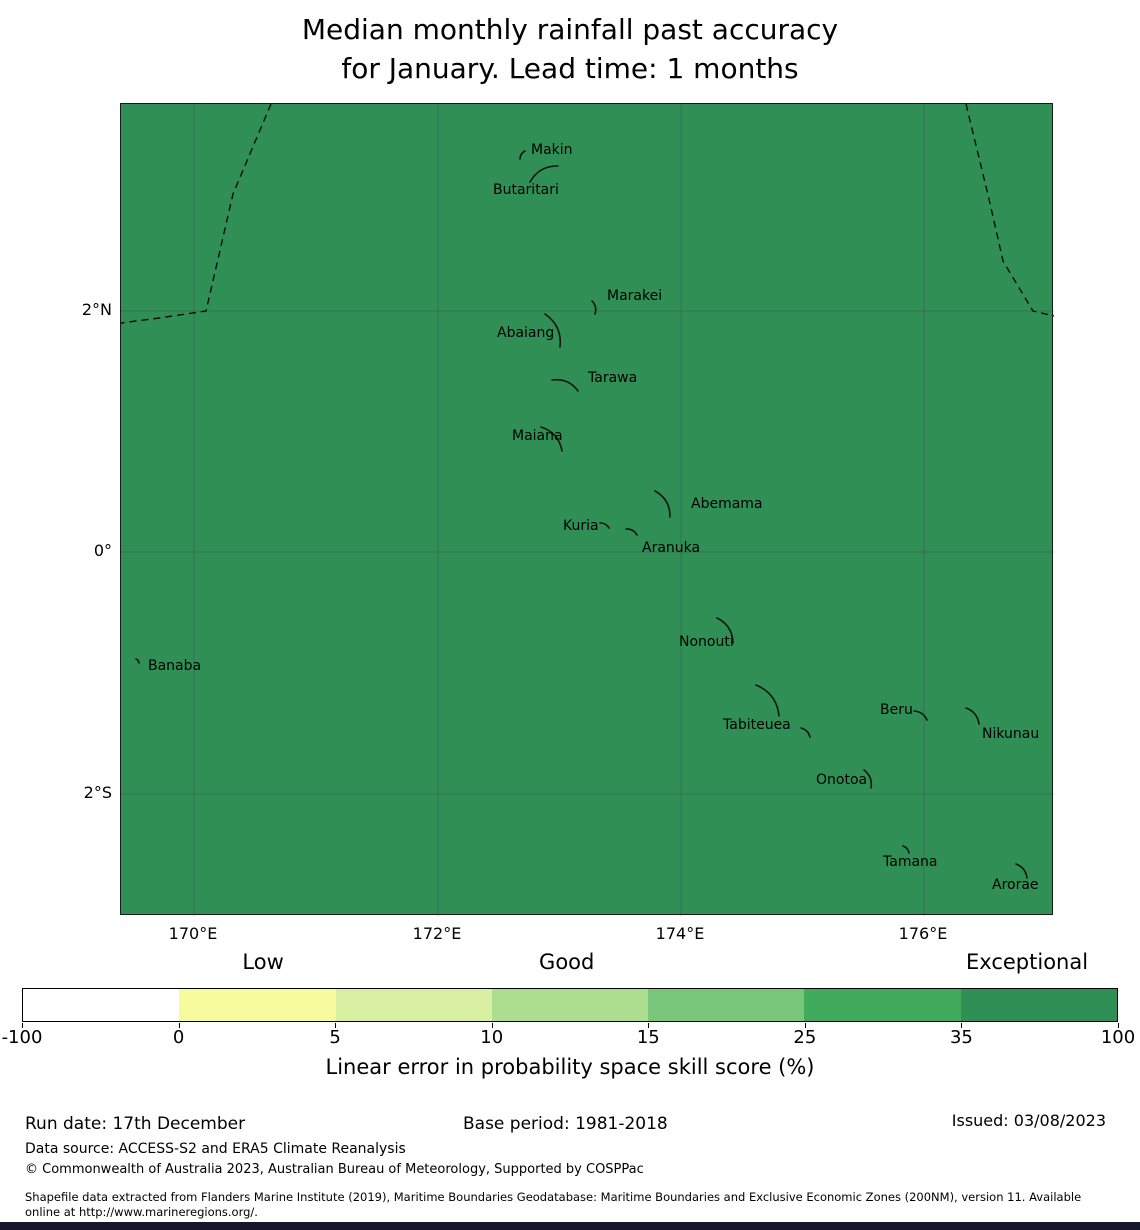 Image resolution: width=1140 pixels, height=1230 pixels. What do you see at coordinates (671, 548) in the screenshot?
I see `island-label: Aranuka` at bounding box center [671, 548].